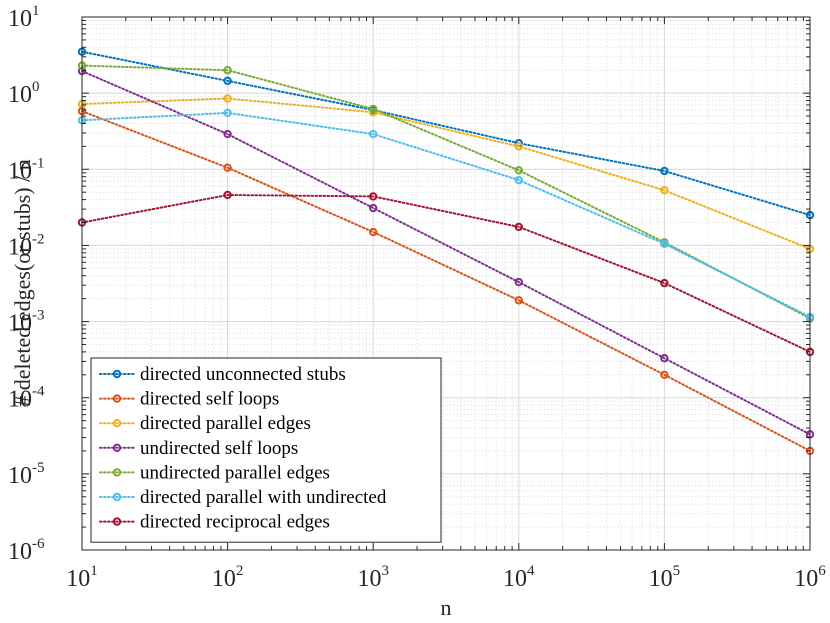 The height and width of the screenshot is (623, 830). I want to click on x-tick-label: 10², so click(228, 577).